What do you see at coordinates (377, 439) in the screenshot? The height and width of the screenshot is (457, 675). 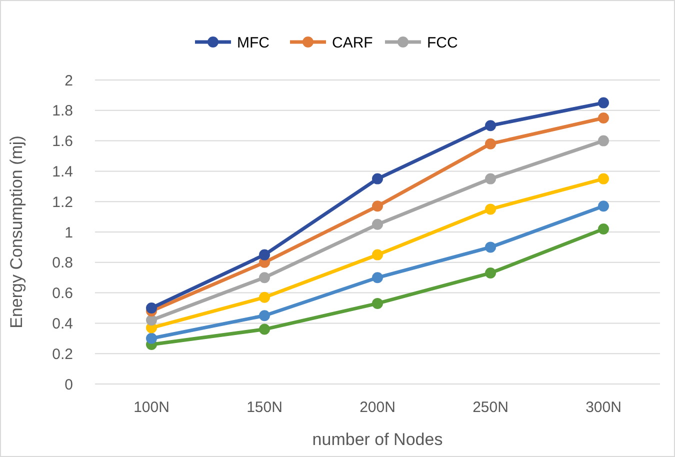 I see `x-axis-title: number of Nodes` at bounding box center [377, 439].